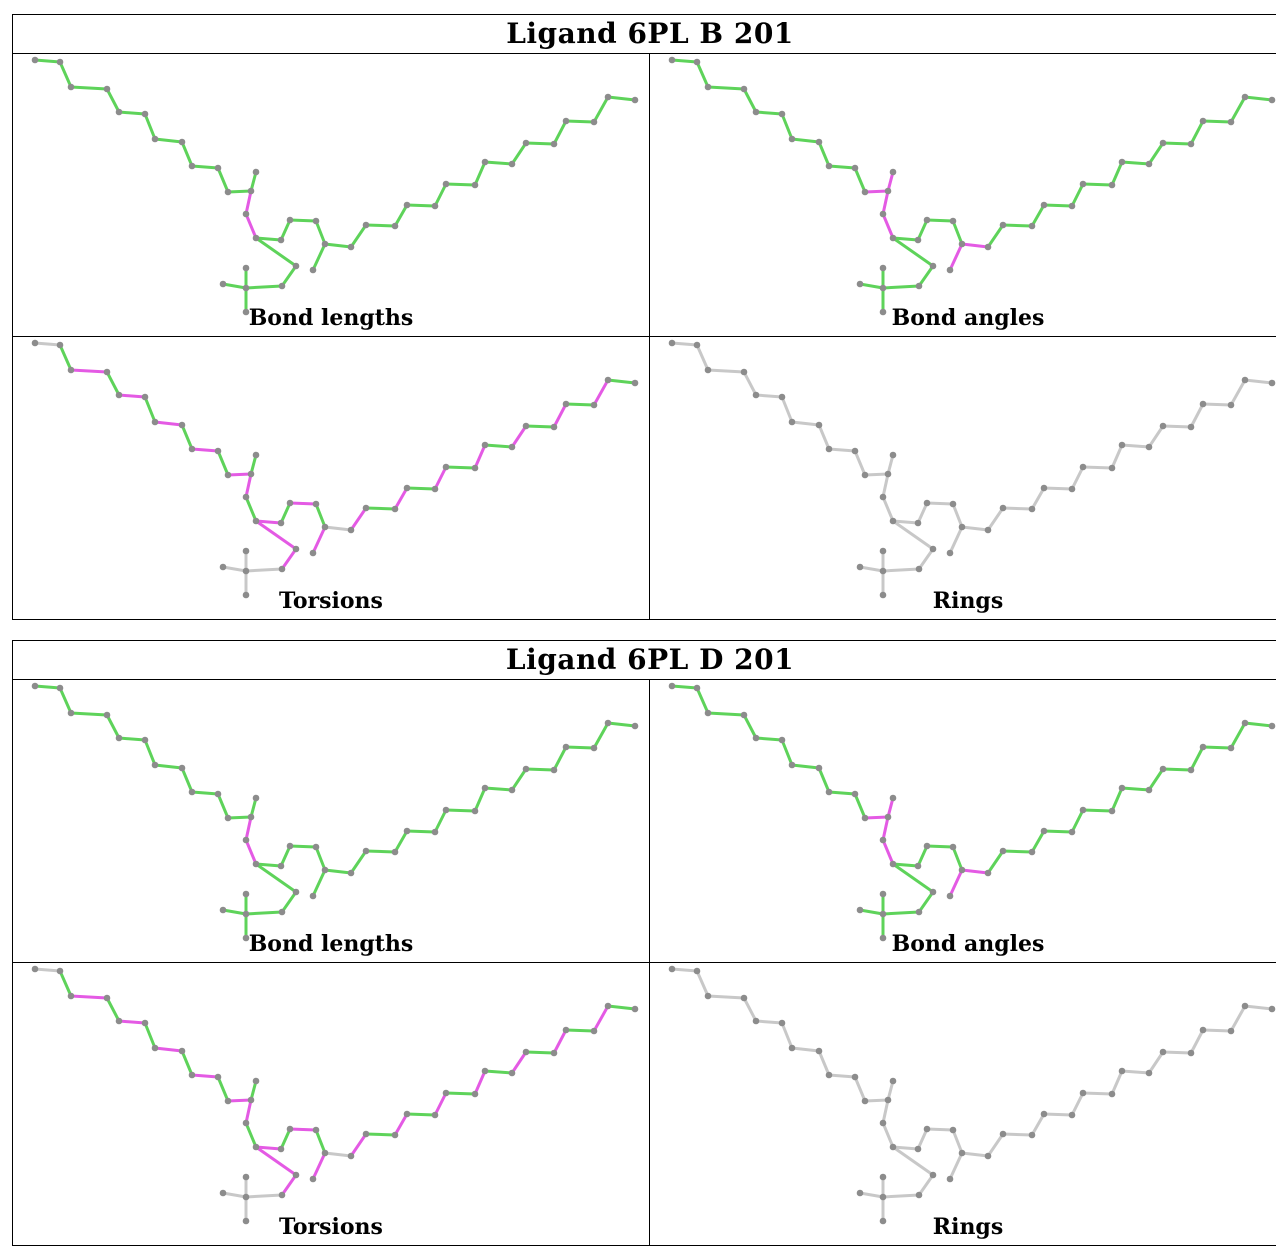  Describe the element at coordinates (962, 1104) in the screenshot. I see `rings-cell: Rings` at that location.